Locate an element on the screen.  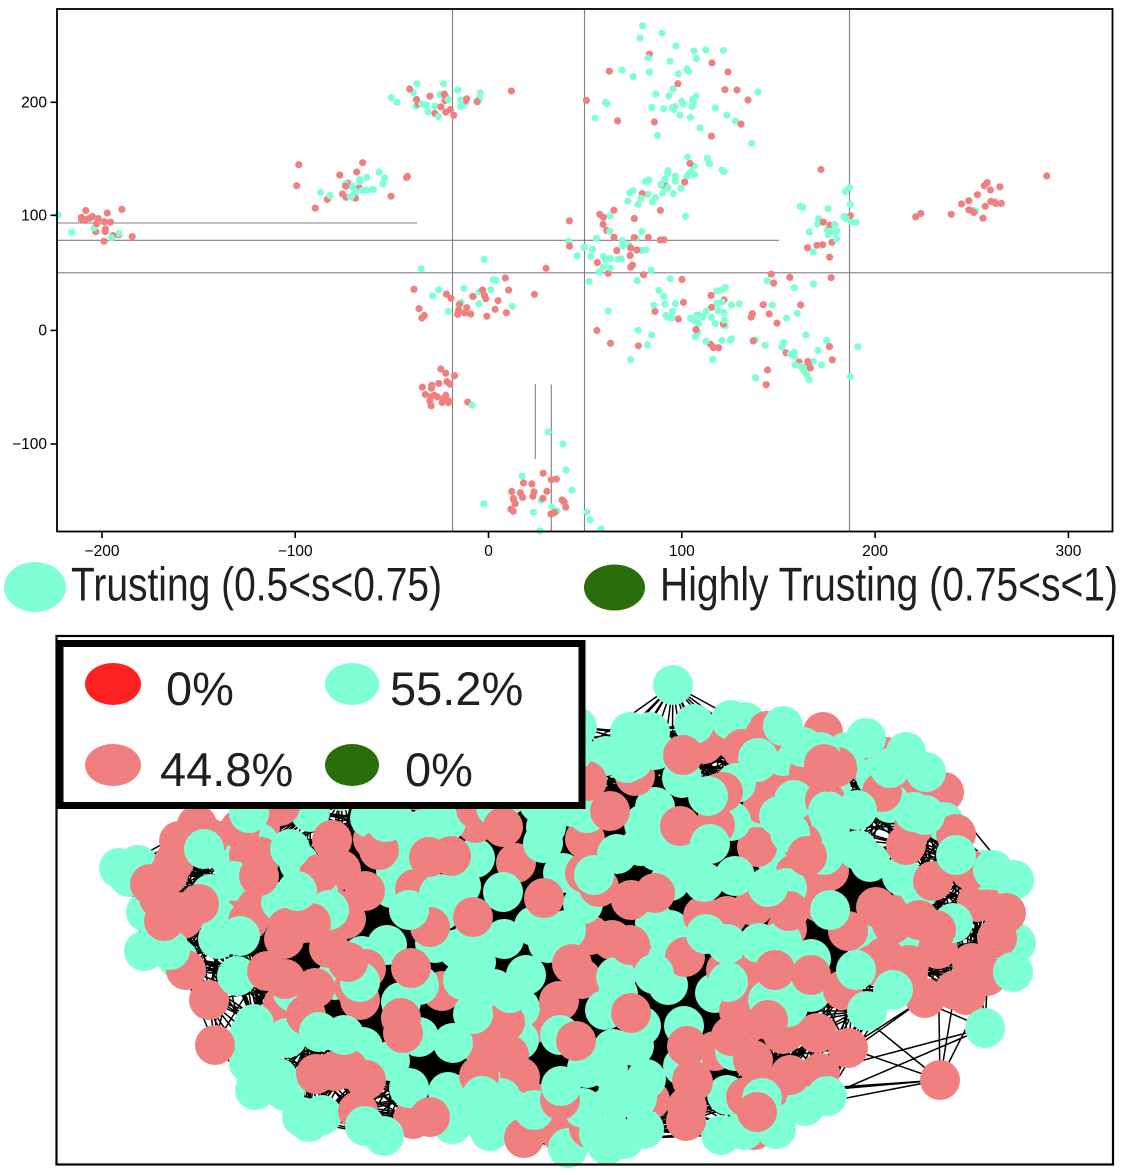
svg-text: −200 is located at coordinates (102, 551).